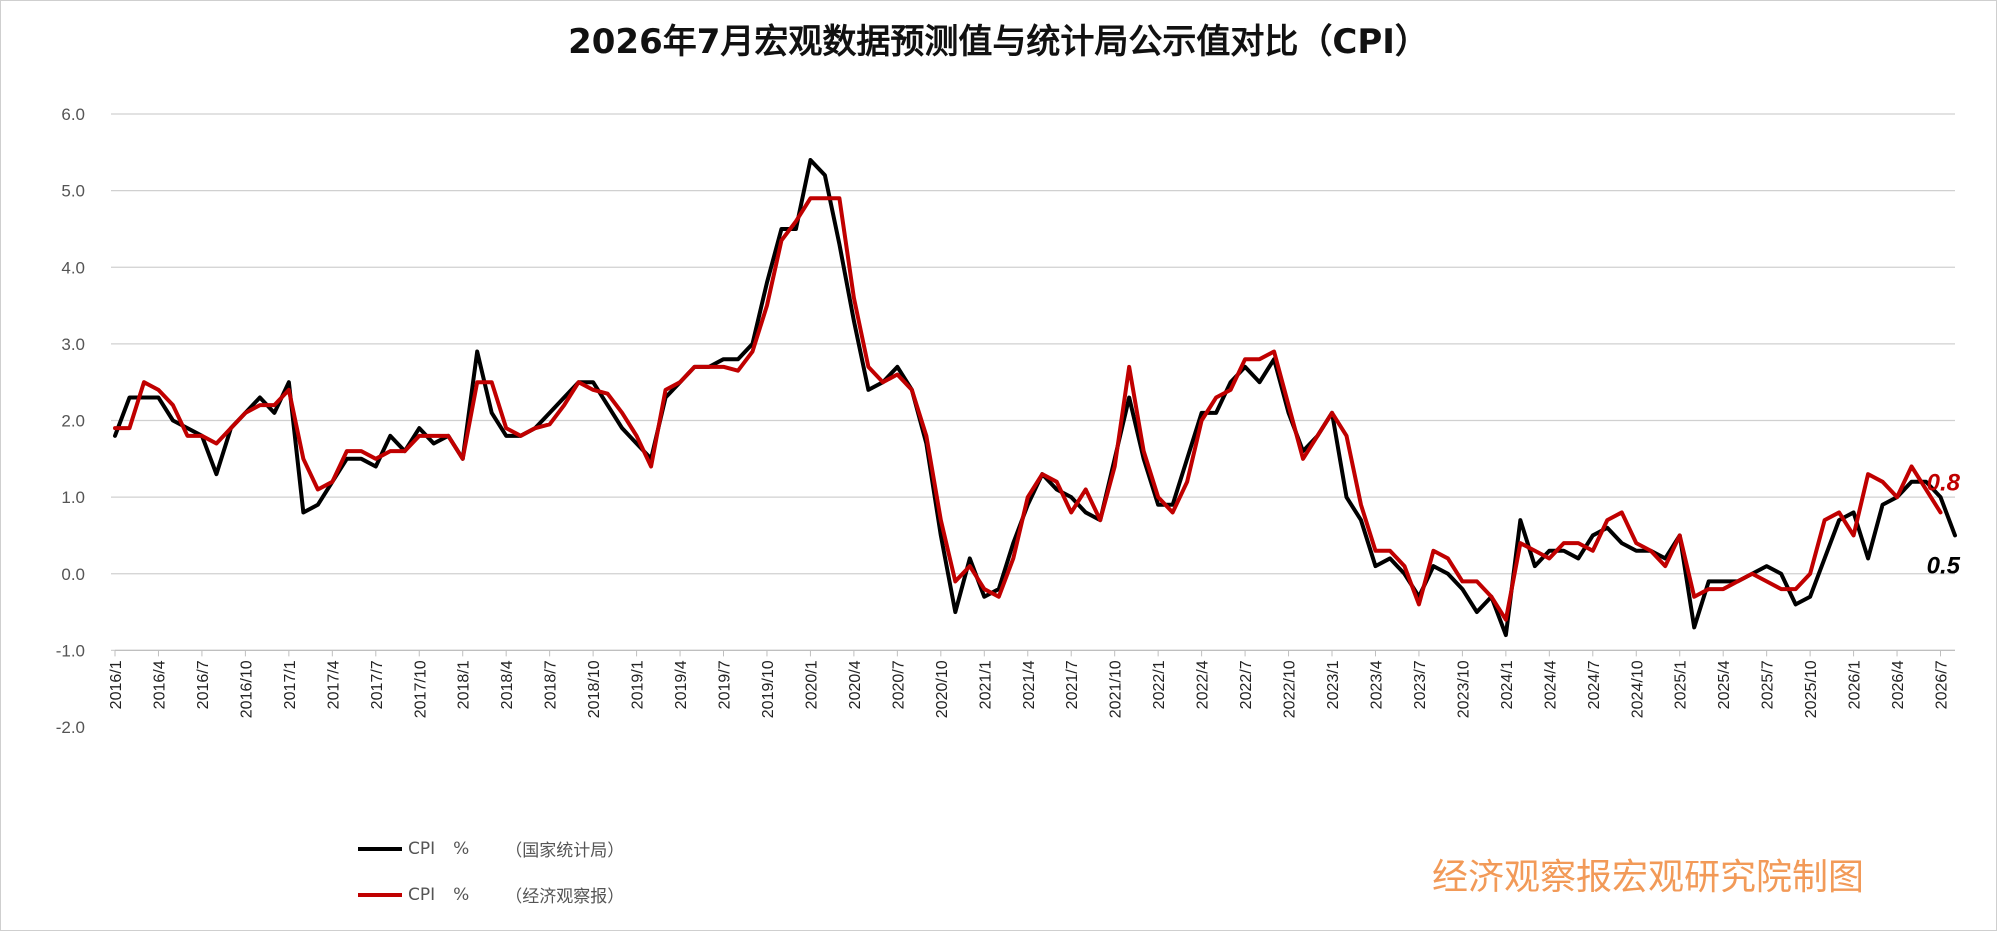 The width and height of the screenshot is (1997, 931). Describe the element at coordinates (1507, 684) in the screenshot. I see `x-tick-label: 2024/1` at that location.